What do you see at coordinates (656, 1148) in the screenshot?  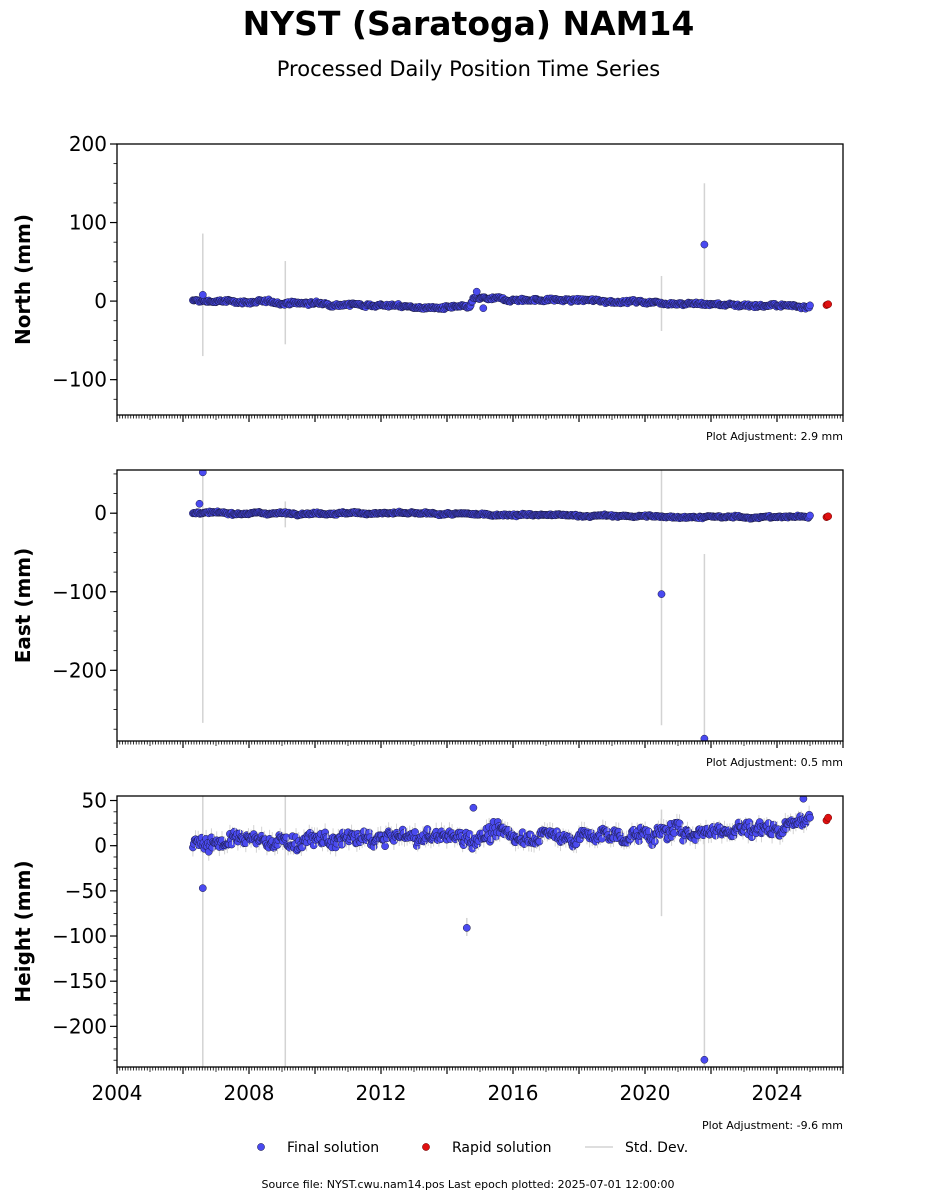 I see `legend-std-label: Std. Dev.` at bounding box center [656, 1148].